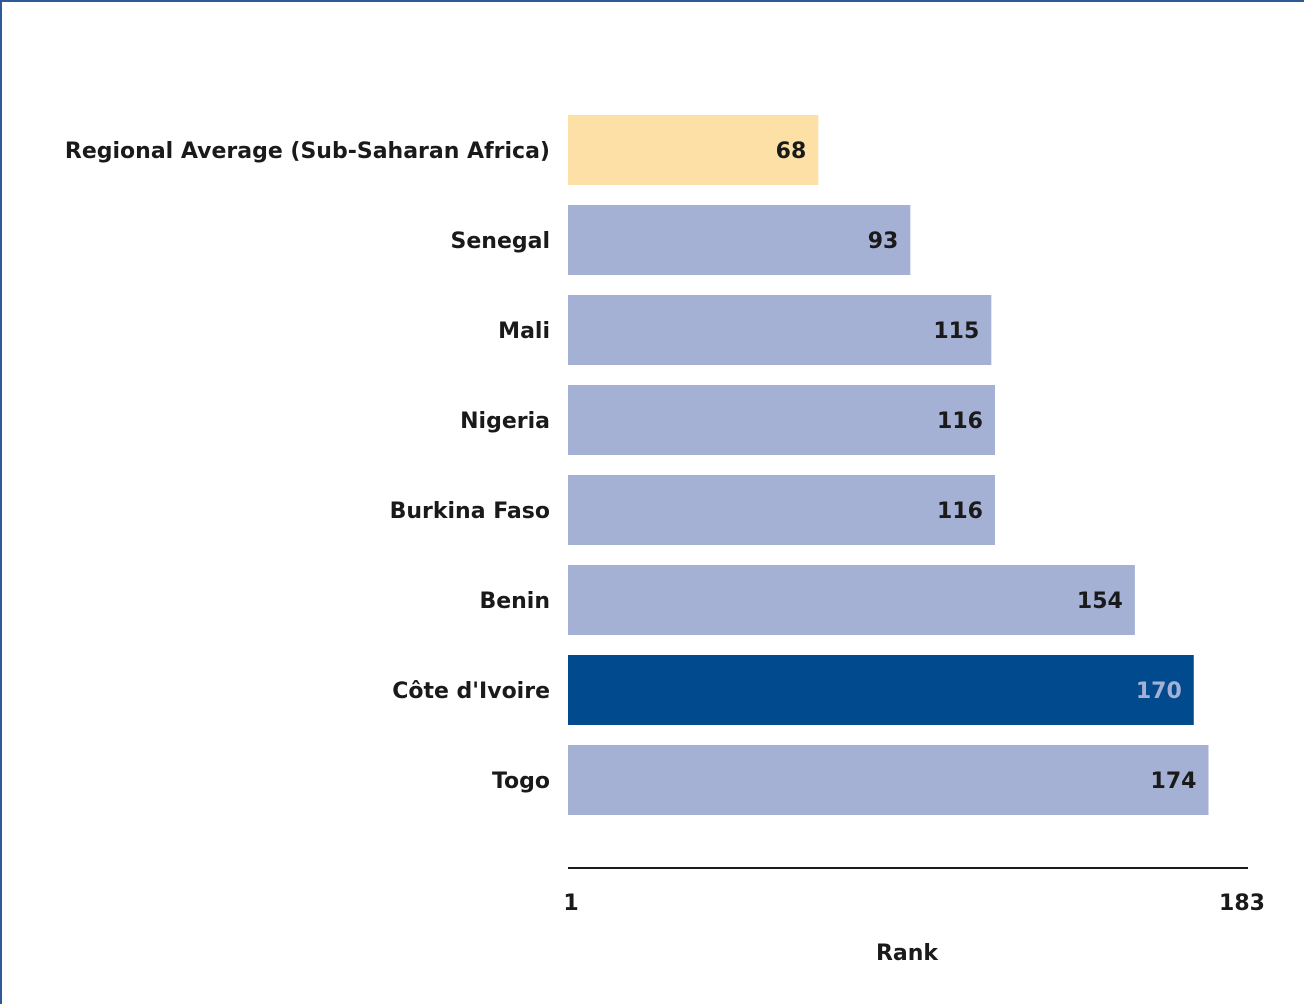 The height and width of the screenshot is (1004, 1304). What do you see at coordinates (307, 151) in the screenshot?
I see `category-label-regional-average-sub-saharan-africa: Regional Average (Sub-Saharan Africa)` at bounding box center [307, 151].